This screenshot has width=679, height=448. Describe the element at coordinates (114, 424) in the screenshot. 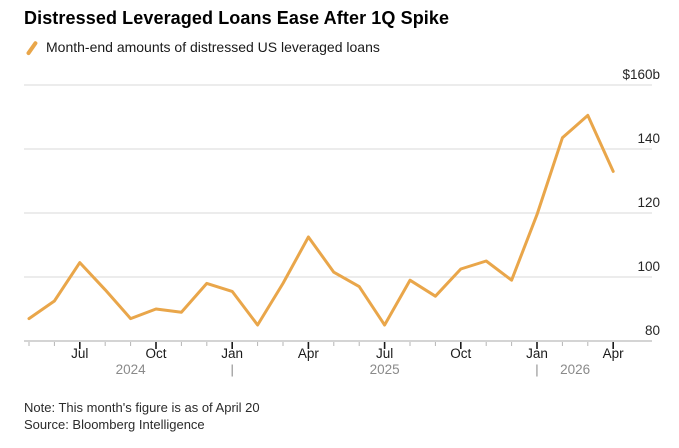

I see `chart-source: Source: Bloomberg Intelligence` at that location.